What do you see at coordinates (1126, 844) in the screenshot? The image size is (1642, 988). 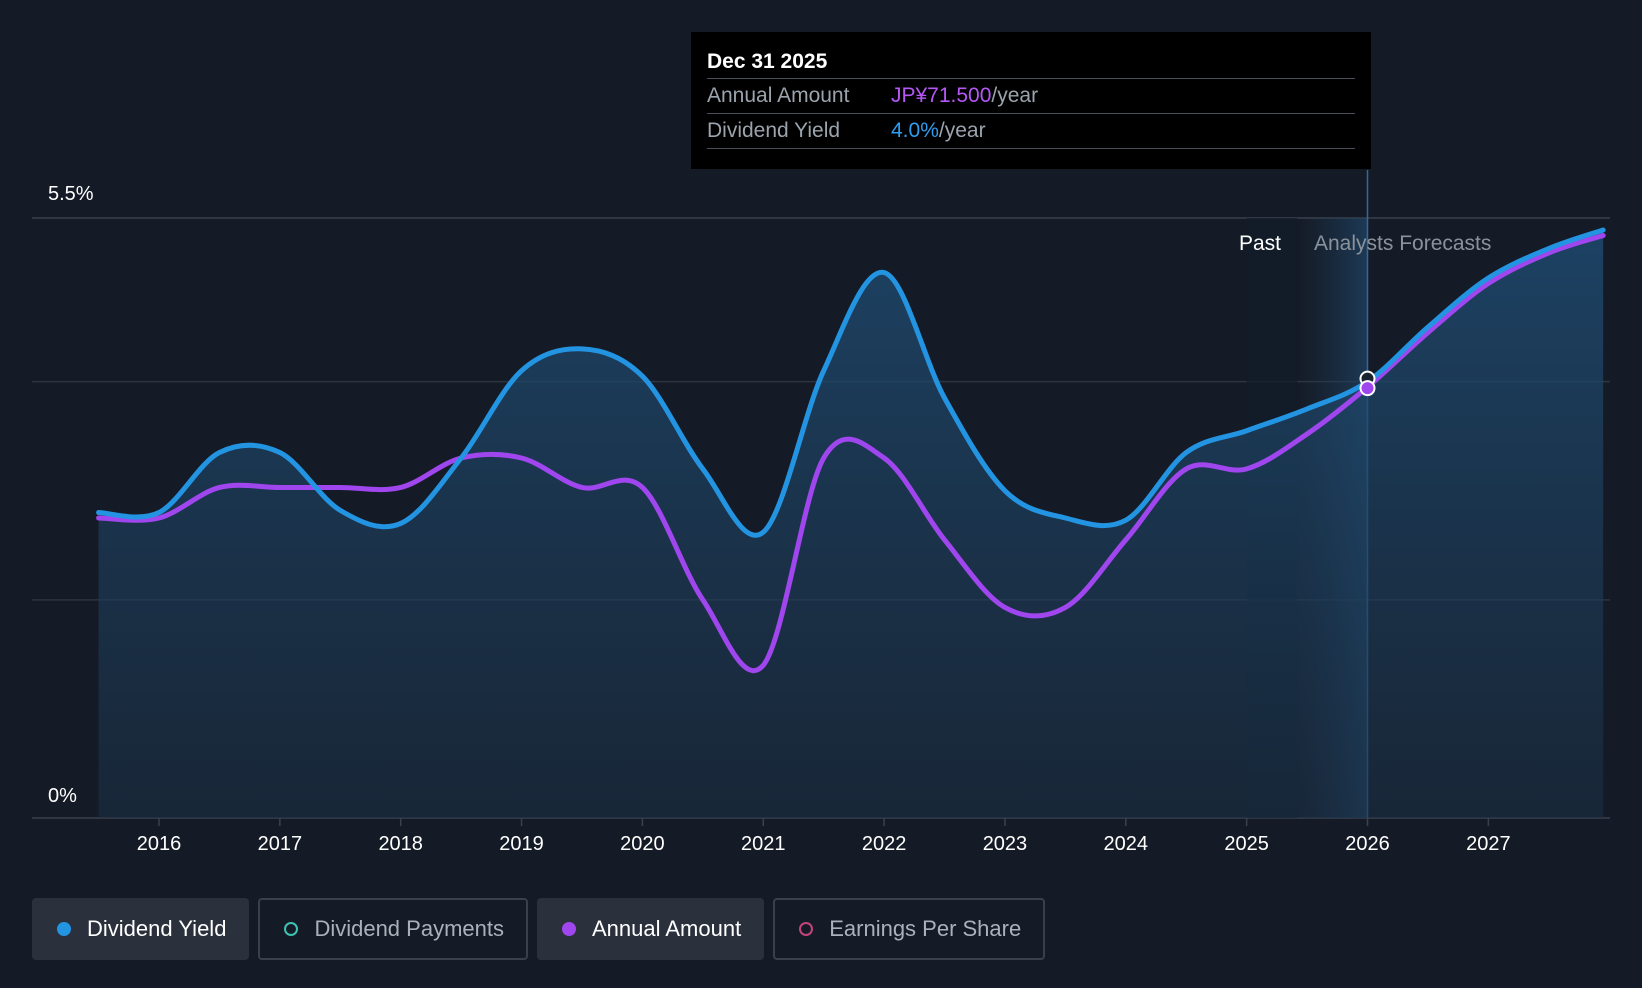 I see `x-tick-label: 2024` at bounding box center [1126, 844].